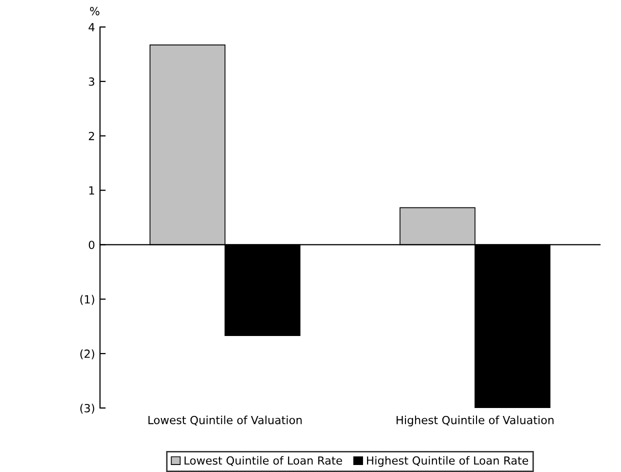 This screenshot has width=621, height=472. What do you see at coordinates (447, 461) in the screenshot?
I see `legend-label: Highest Quintile of Loan Rate` at bounding box center [447, 461].